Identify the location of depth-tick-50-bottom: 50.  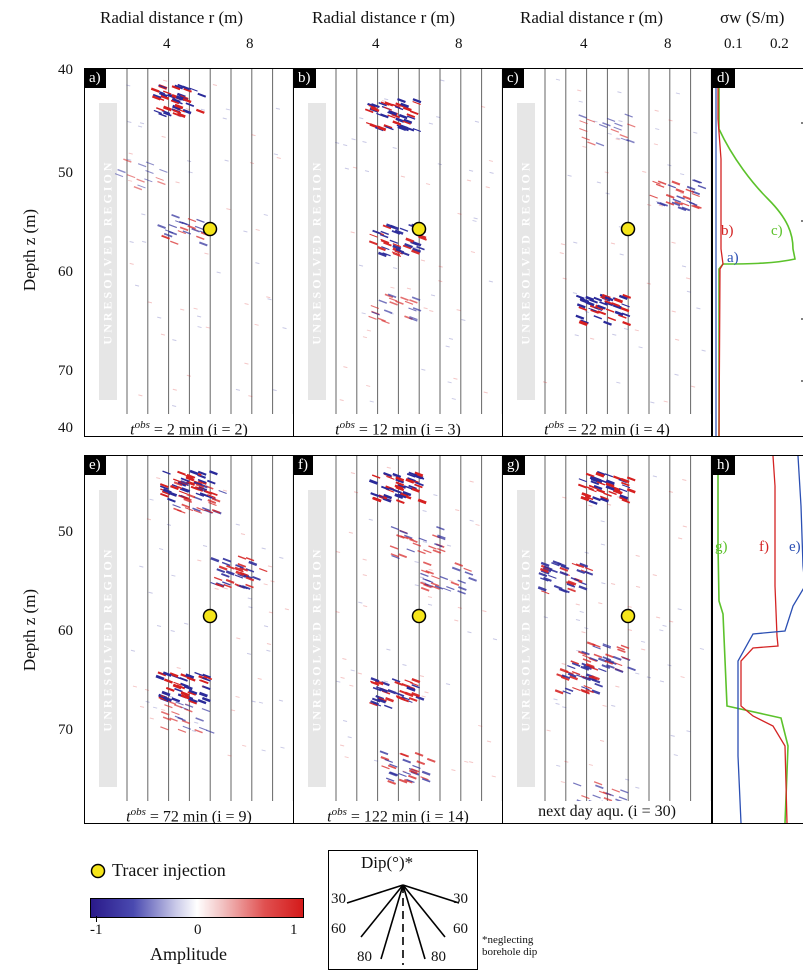
(65, 532).